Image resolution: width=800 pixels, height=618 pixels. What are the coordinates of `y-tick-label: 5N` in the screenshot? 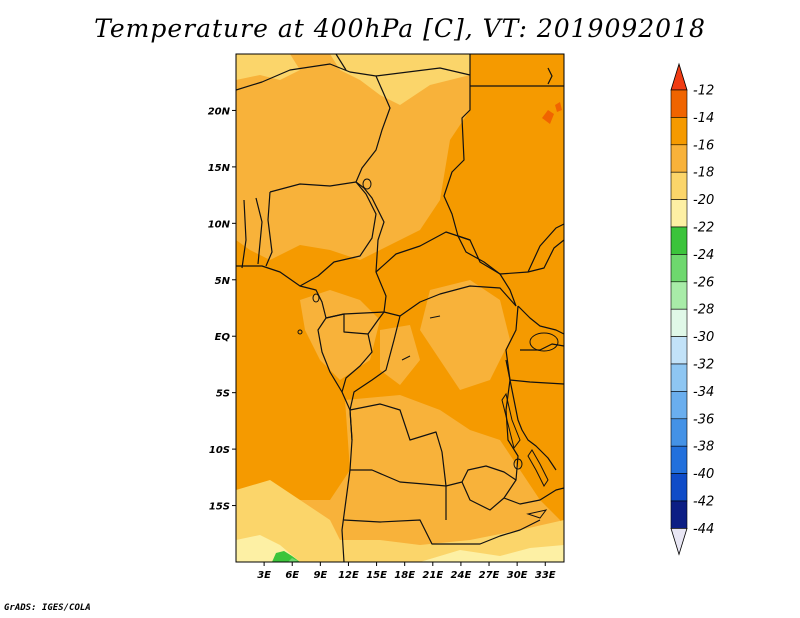 It's located at (223, 281).